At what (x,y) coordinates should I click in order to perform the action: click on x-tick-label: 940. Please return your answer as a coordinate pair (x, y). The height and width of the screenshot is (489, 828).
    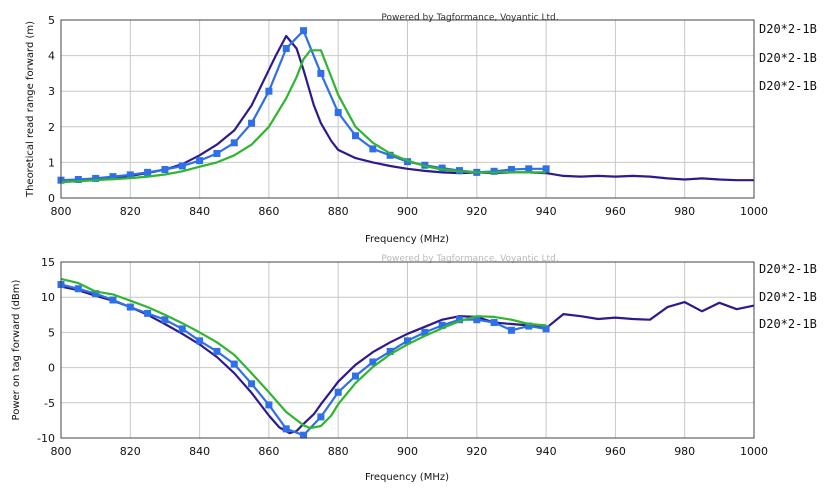
    Looking at the image, I should click on (546, 211).